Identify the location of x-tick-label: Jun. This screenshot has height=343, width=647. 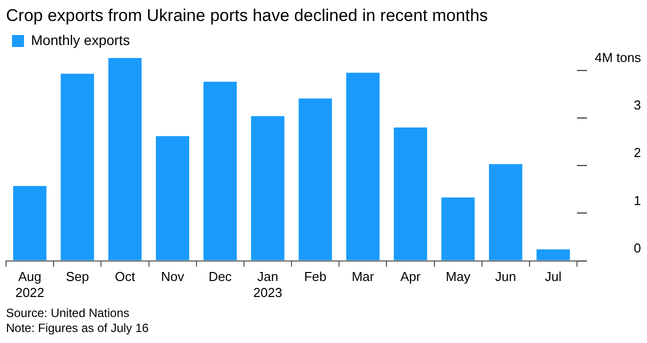
(505, 276).